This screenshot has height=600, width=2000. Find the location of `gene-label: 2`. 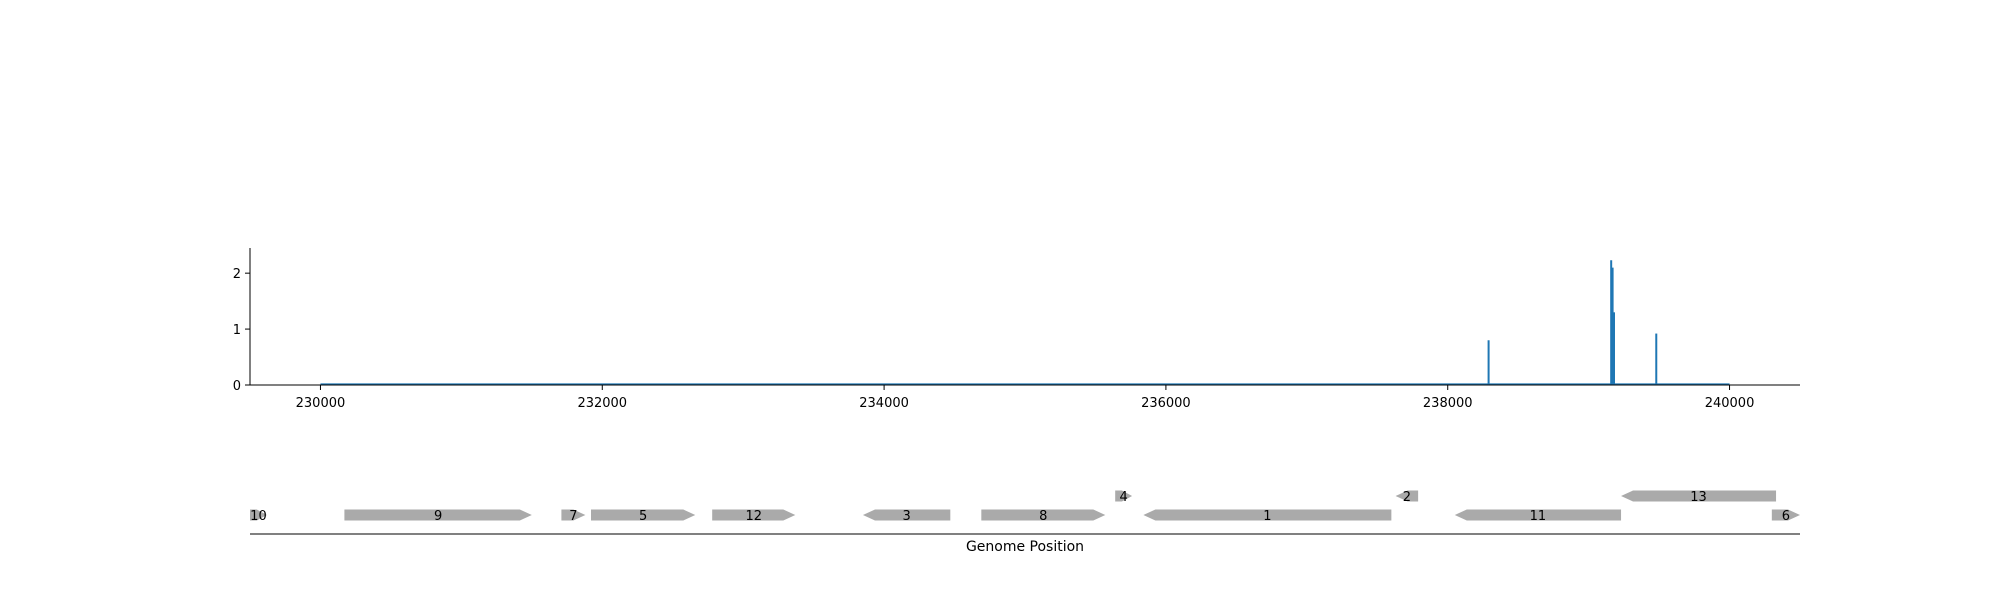

gene-label: 2 is located at coordinates (1407, 497).